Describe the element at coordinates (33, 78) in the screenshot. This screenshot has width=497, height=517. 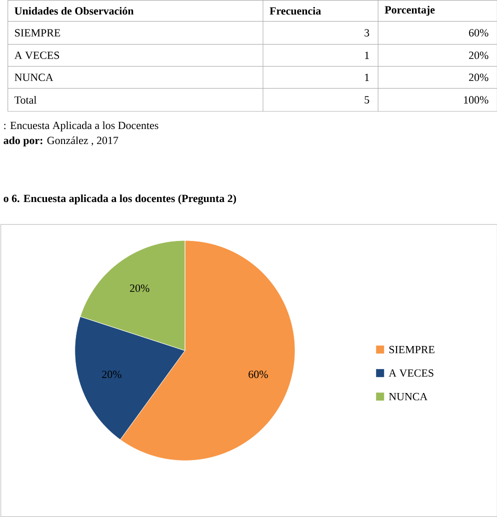
I see `text: NUNCA` at that location.